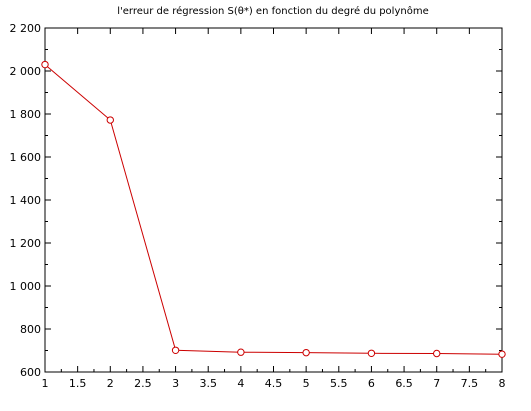 The width and height of the screenshot is (531, 411). What do you see at coordinates (78, 383) in the screenshot?
I see `x-tick-label: 1.5` at bounding box center [78, 383].